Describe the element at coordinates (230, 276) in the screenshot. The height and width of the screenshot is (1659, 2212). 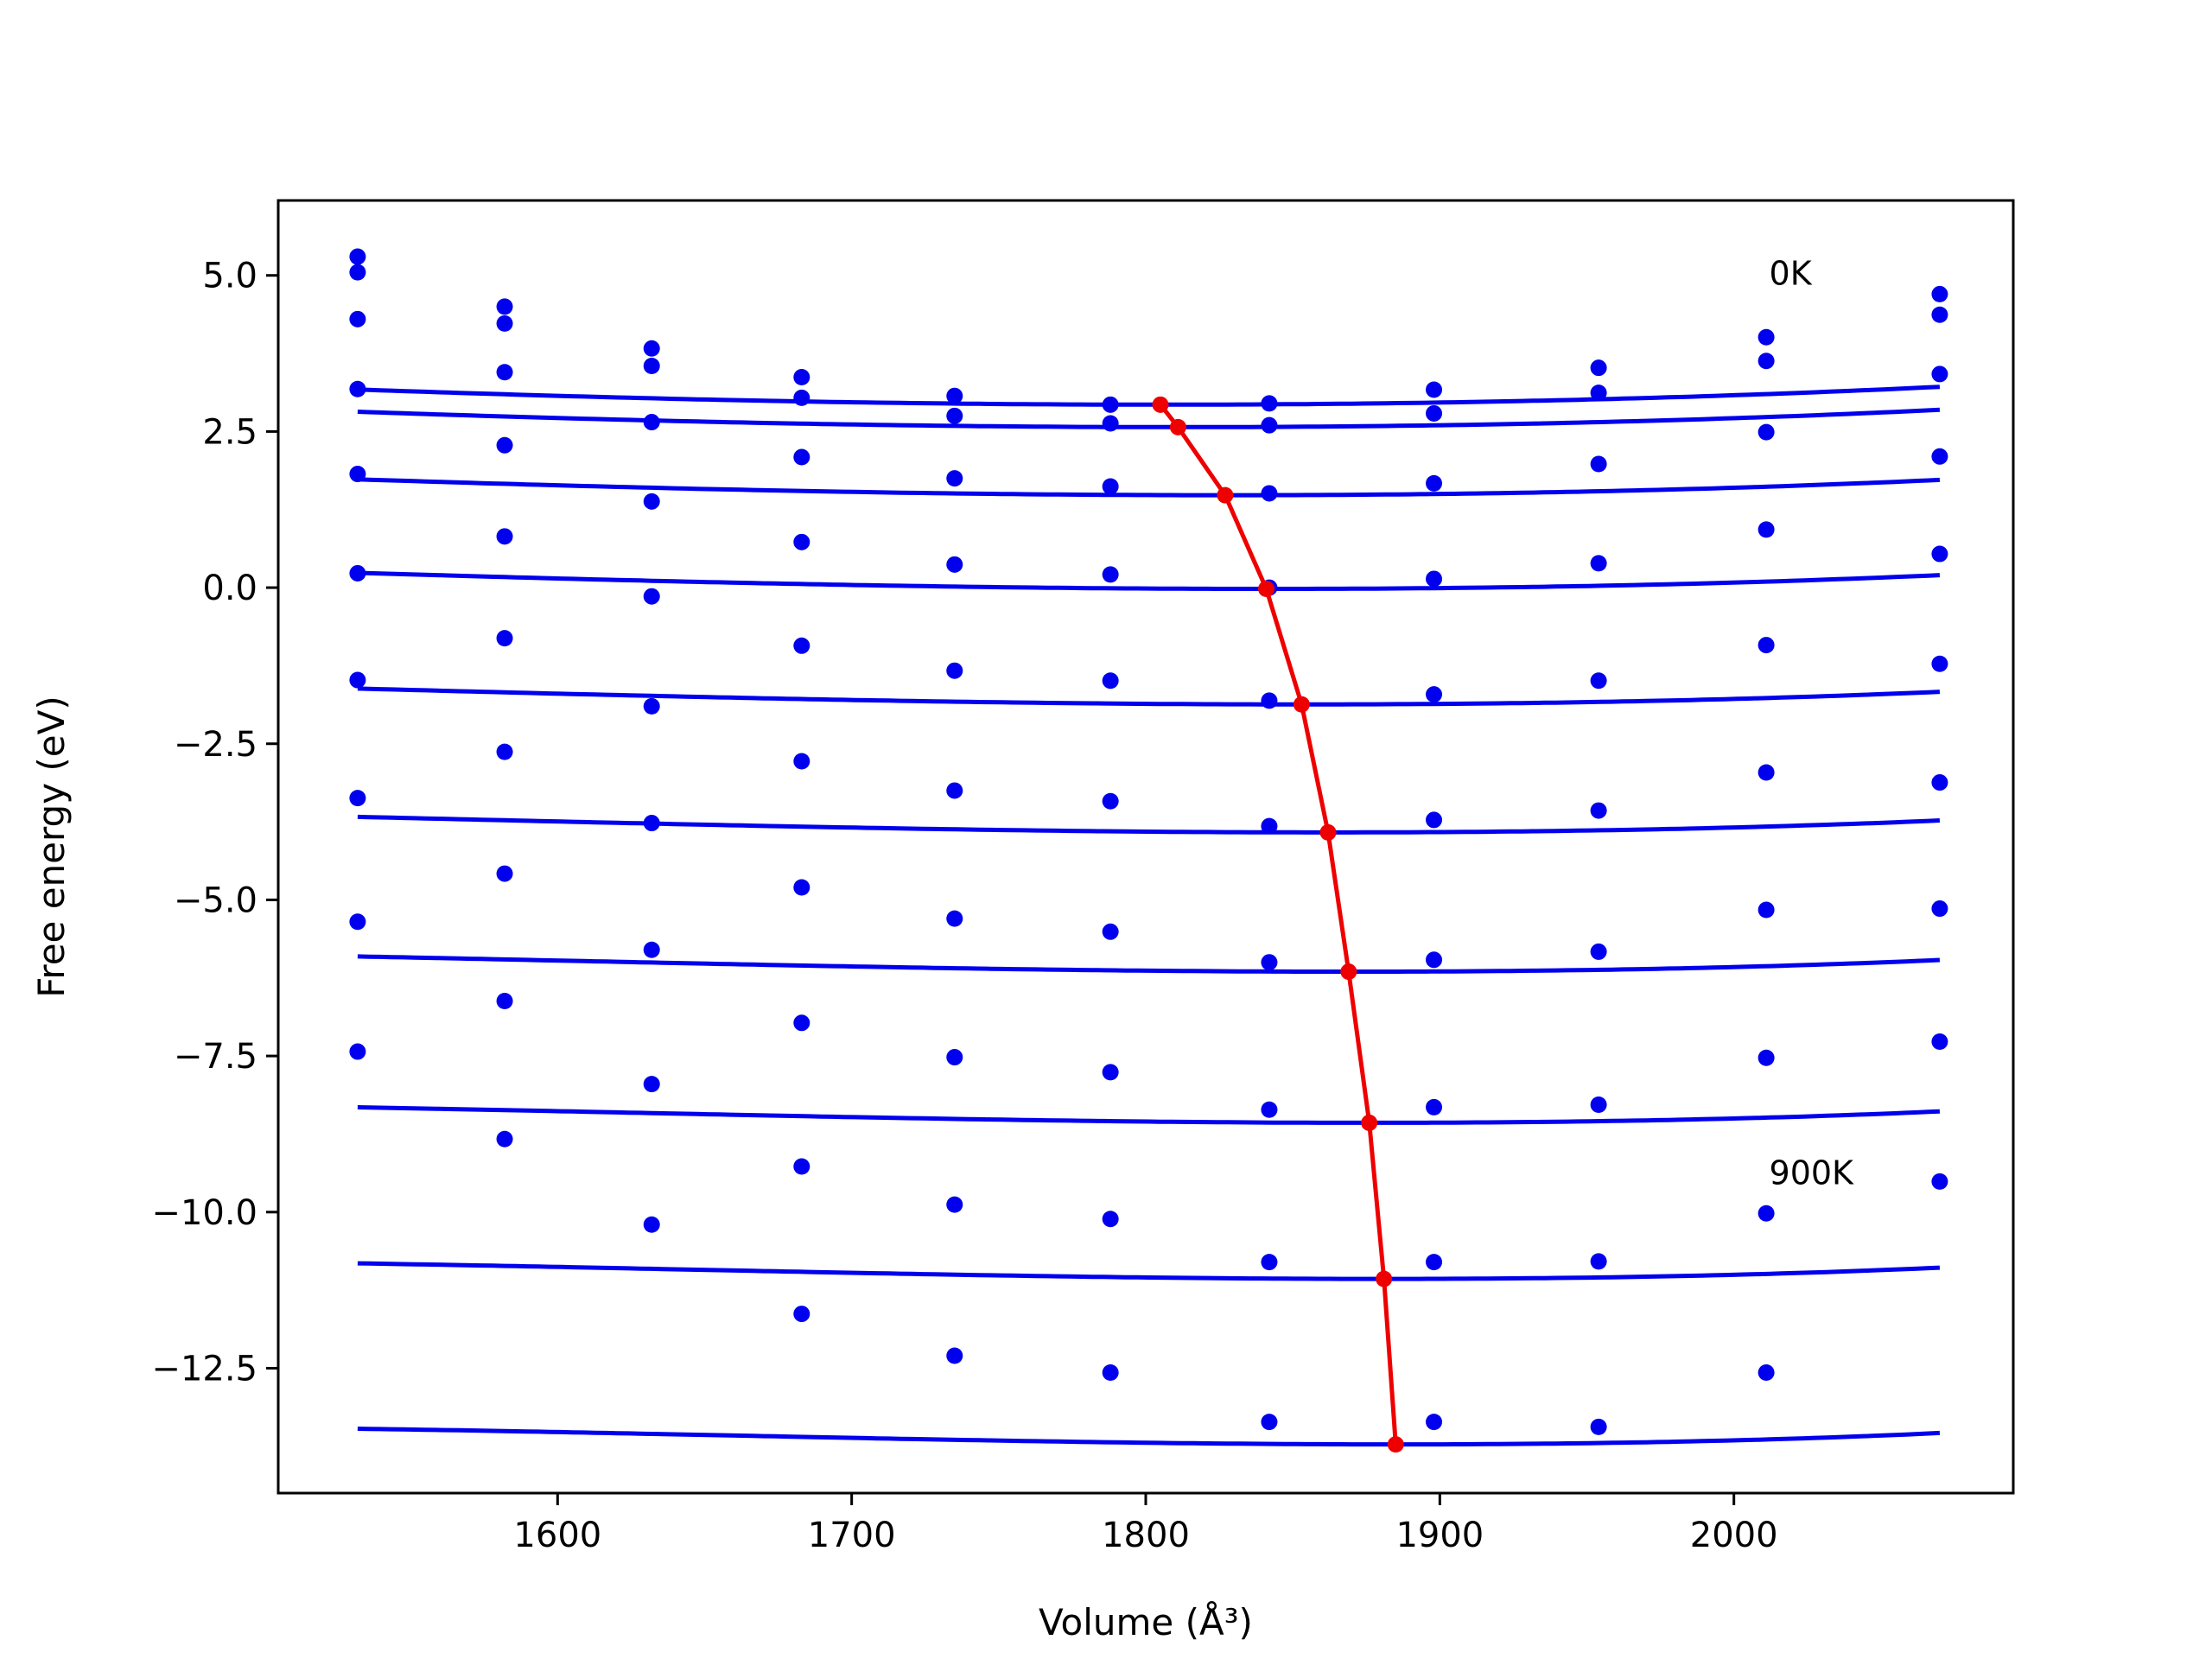
I see `y-tick-label: 5.0` at that location.